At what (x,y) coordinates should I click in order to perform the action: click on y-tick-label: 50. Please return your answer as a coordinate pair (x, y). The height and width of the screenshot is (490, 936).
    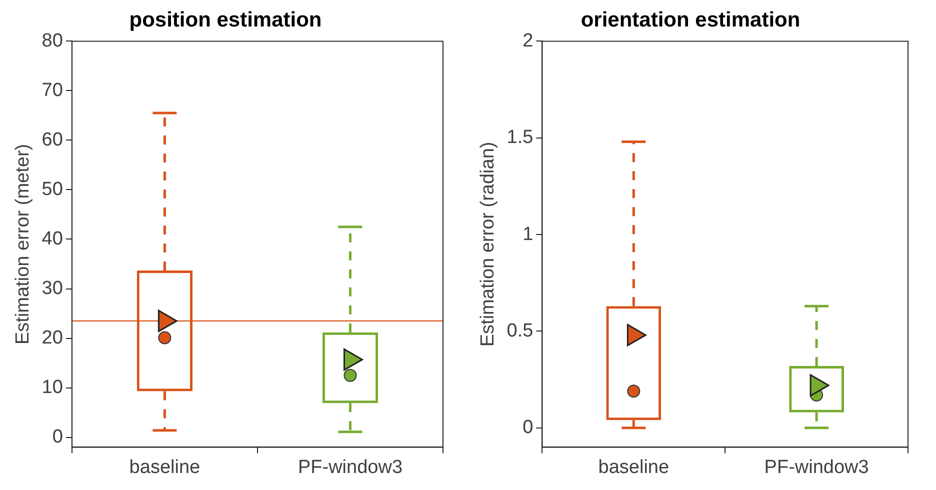
    Looking at the image, I should click on (52, 189).